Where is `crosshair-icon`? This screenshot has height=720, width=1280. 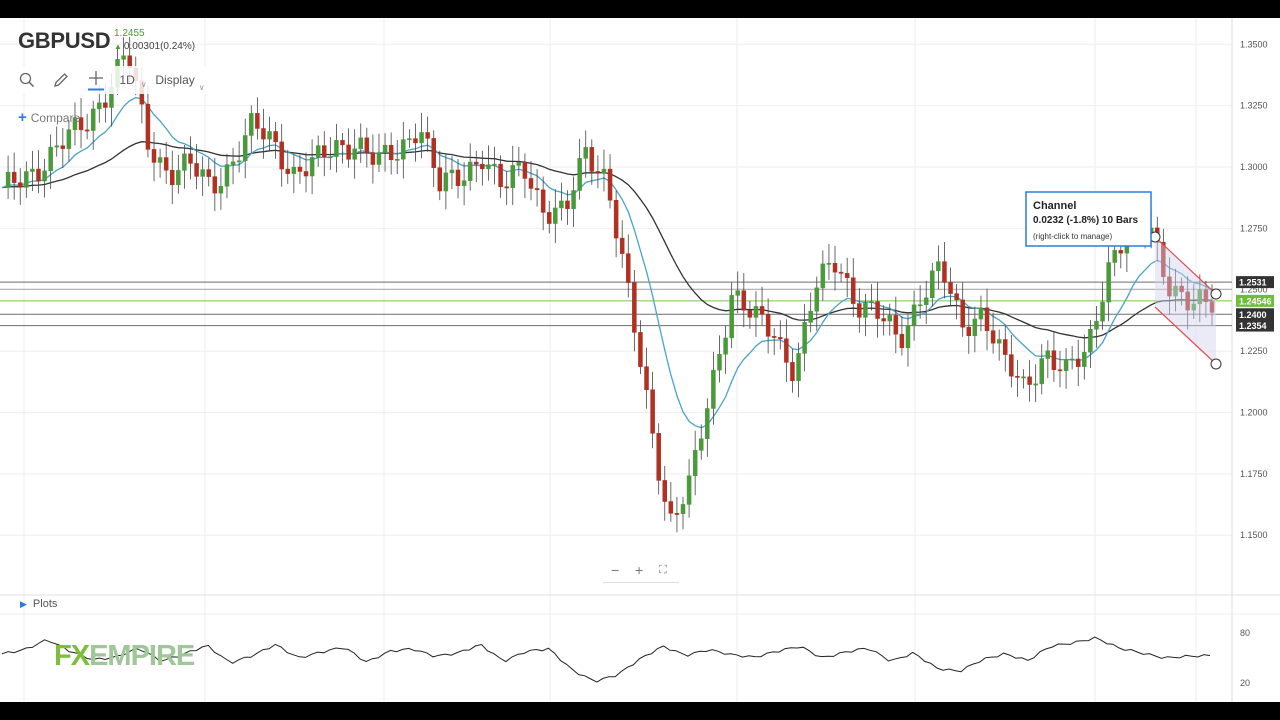
crosshair-icon is located at coordinates (96, 80).